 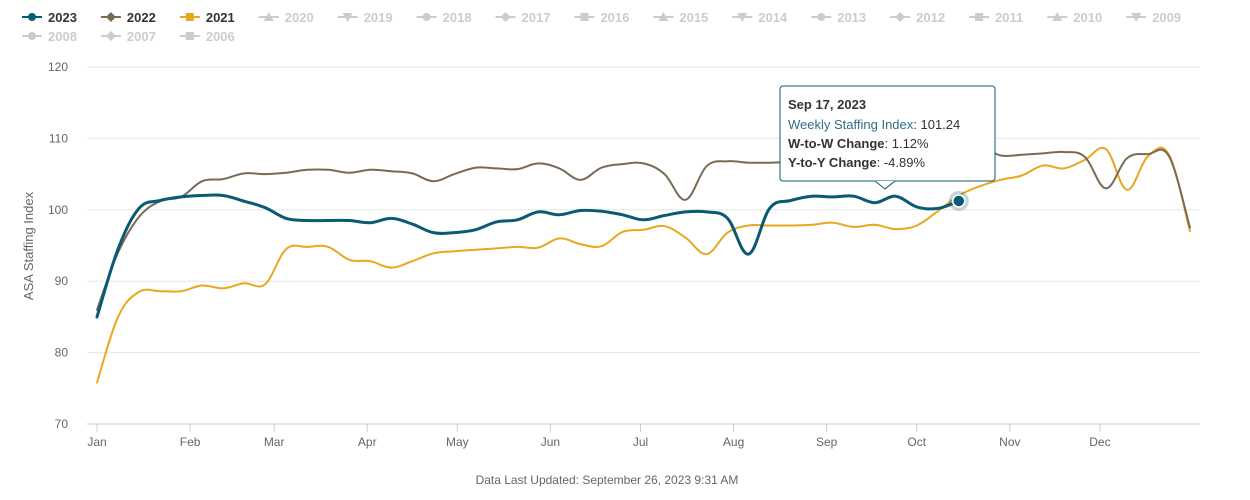 What do you see at coordinates (190, 442) in the screenshot?
I see `x-tick-label: Feb` at bounding box center [190, 442].